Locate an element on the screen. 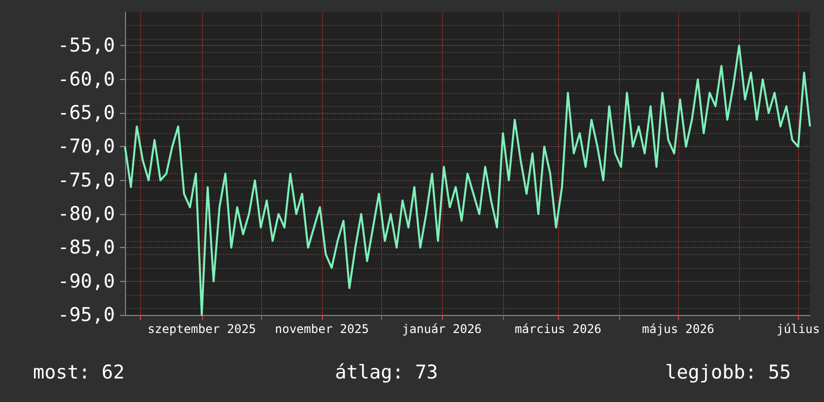  x-tick-label: március 2026 is located at coordinates (558, 329).